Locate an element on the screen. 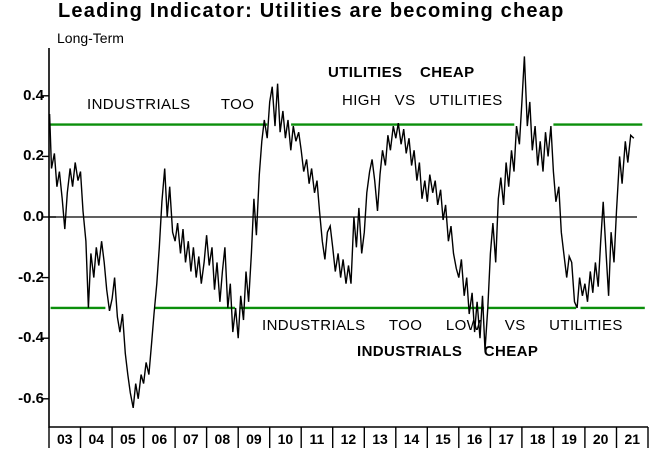 This screenshot has height=462, width=659. x-axis-year-label: 17 is located at coordinates (506, 439).